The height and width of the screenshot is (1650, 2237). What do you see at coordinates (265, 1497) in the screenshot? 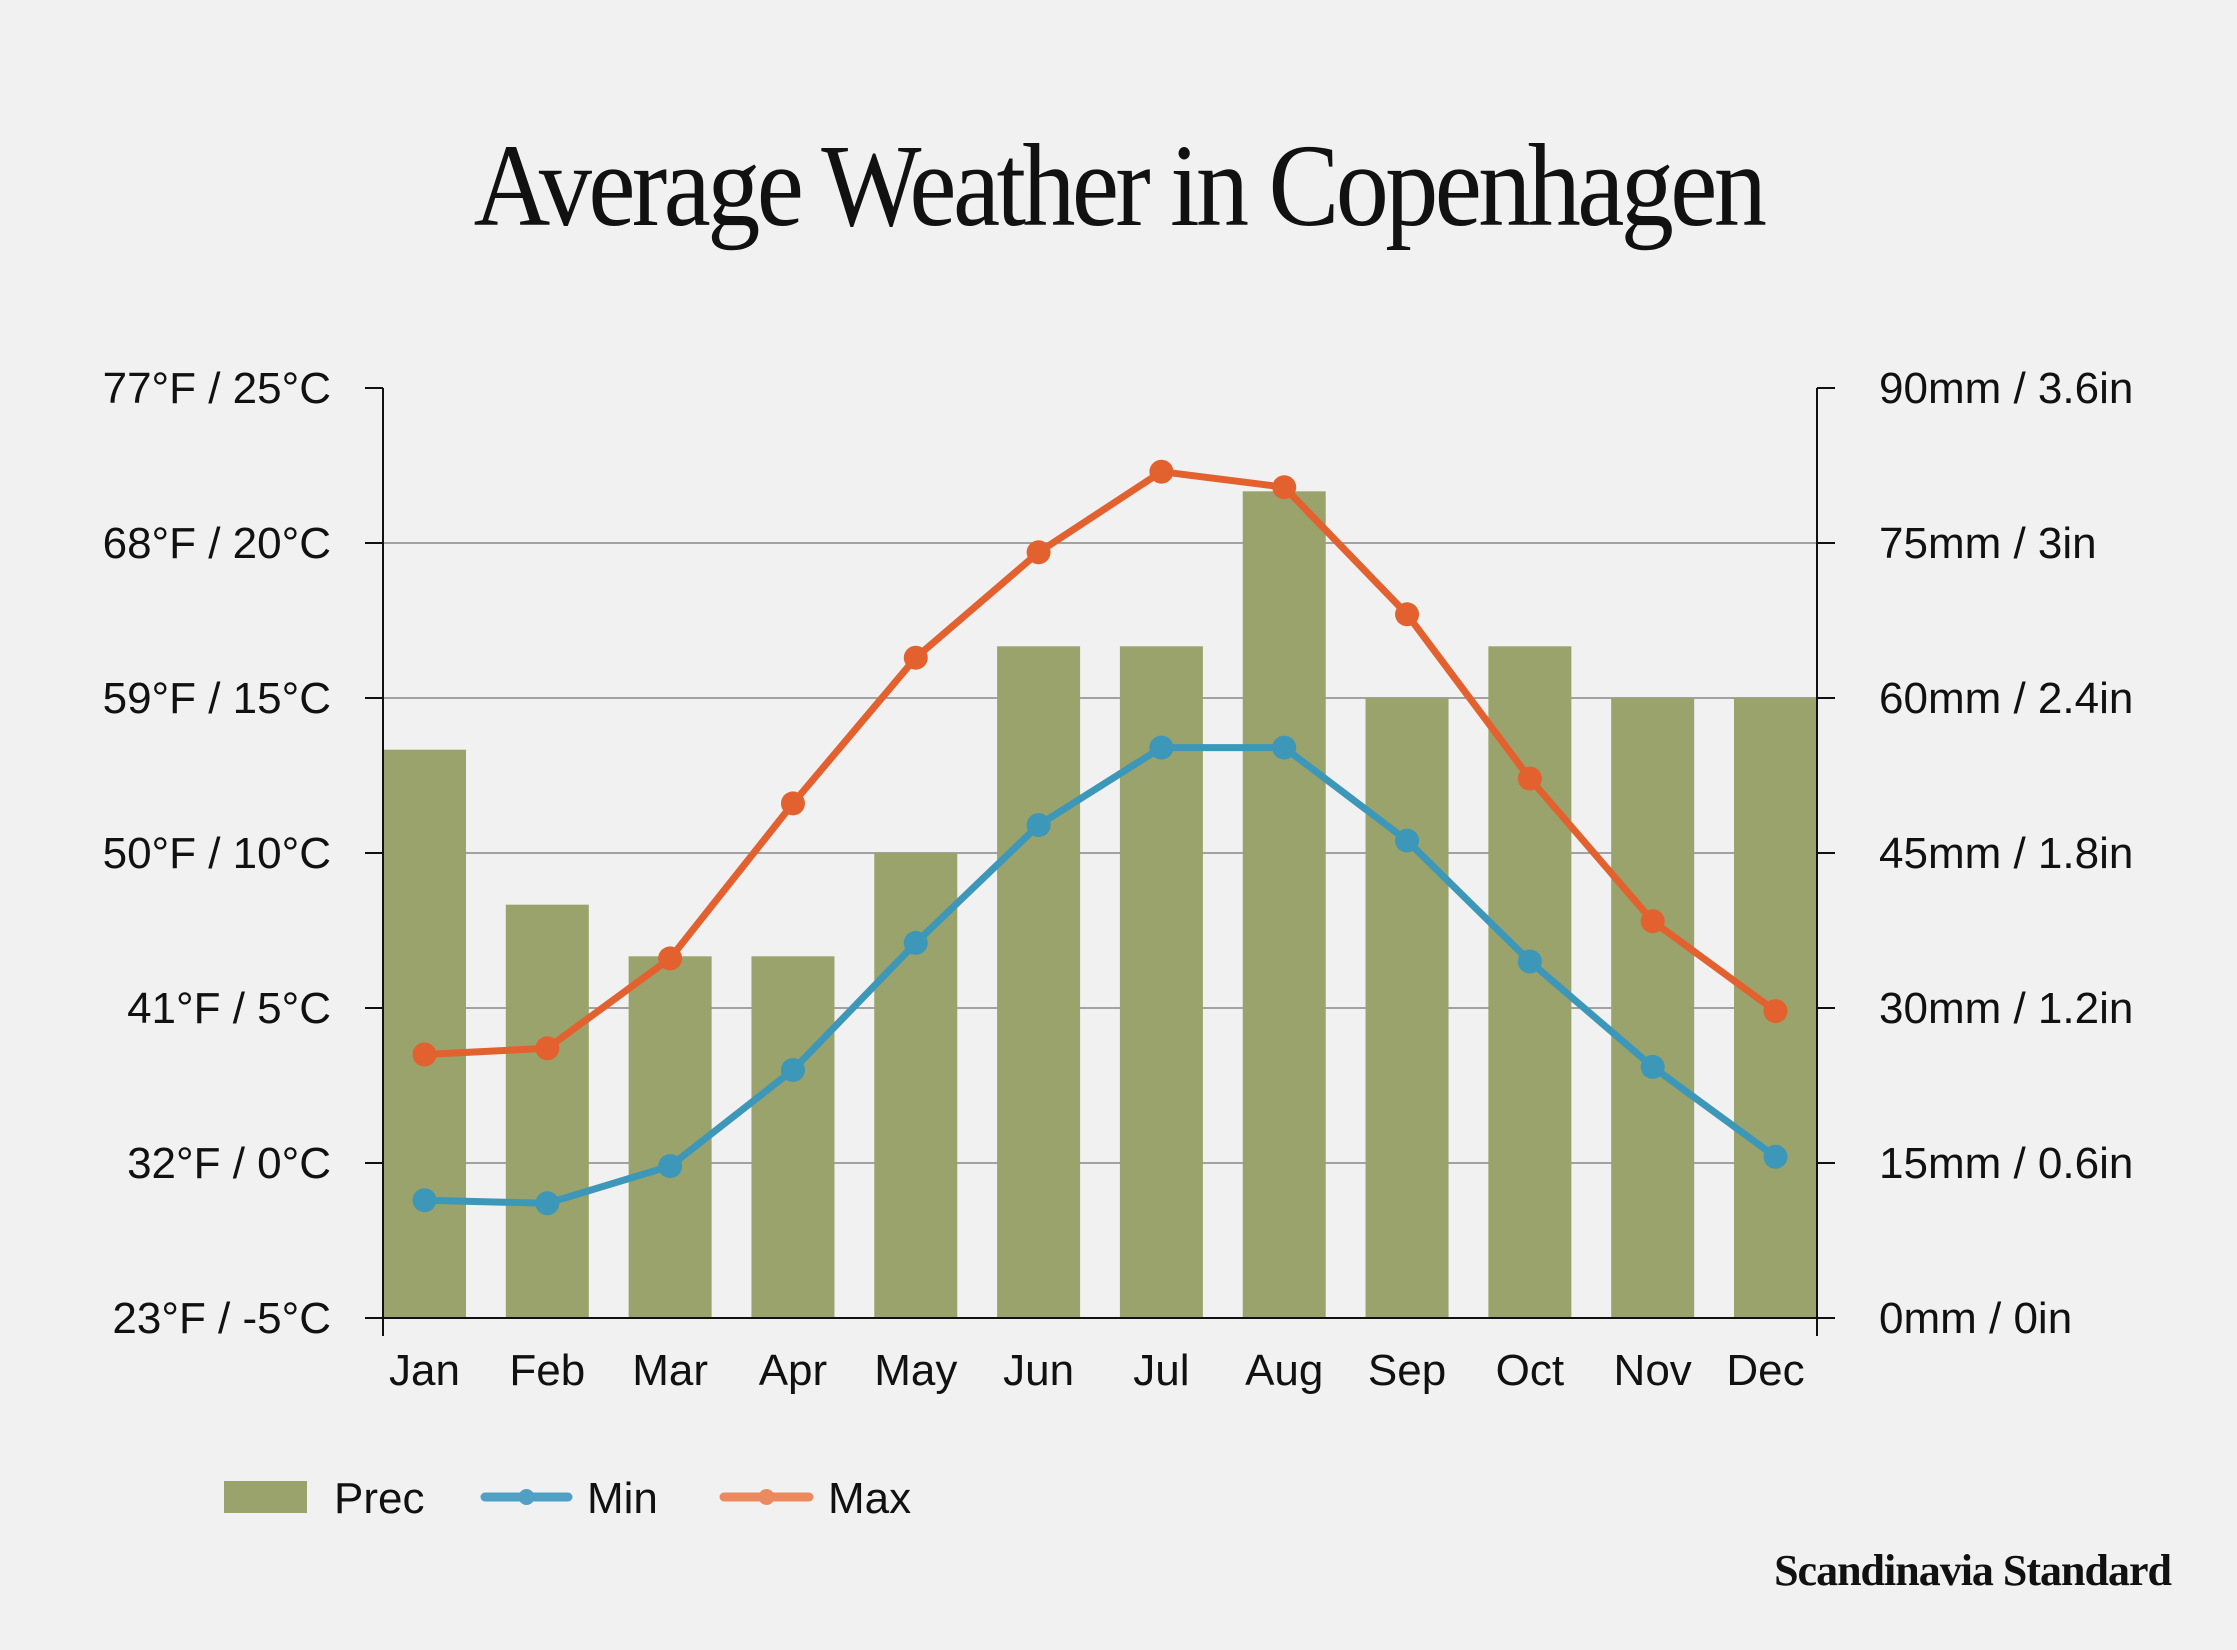
I see `legend-prec-swatch` at bounding box center [265, 1497].